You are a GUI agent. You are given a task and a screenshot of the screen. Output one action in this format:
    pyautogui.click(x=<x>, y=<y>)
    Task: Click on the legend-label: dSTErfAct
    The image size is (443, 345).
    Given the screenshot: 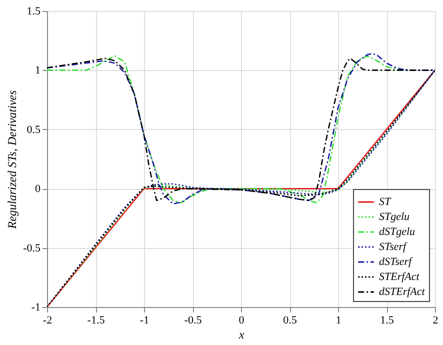 What is the action you would take?
    pyautogui.click(x=402, y=292)
    